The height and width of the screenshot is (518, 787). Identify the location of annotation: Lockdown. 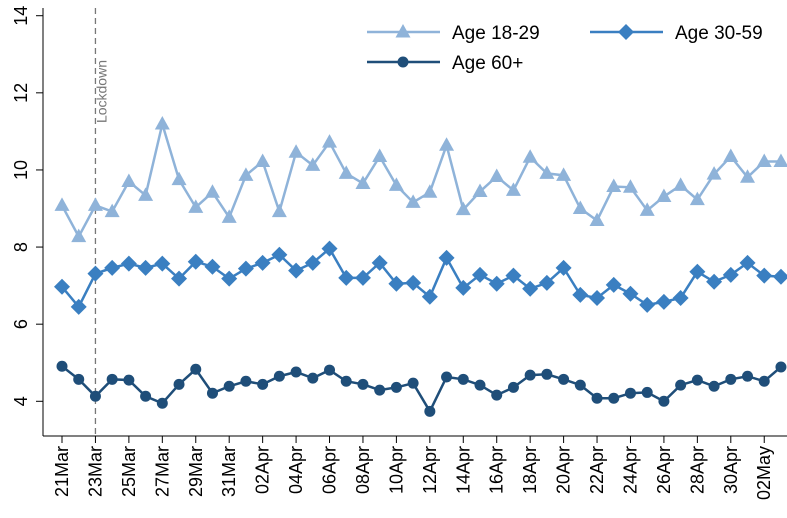
(101, 91).